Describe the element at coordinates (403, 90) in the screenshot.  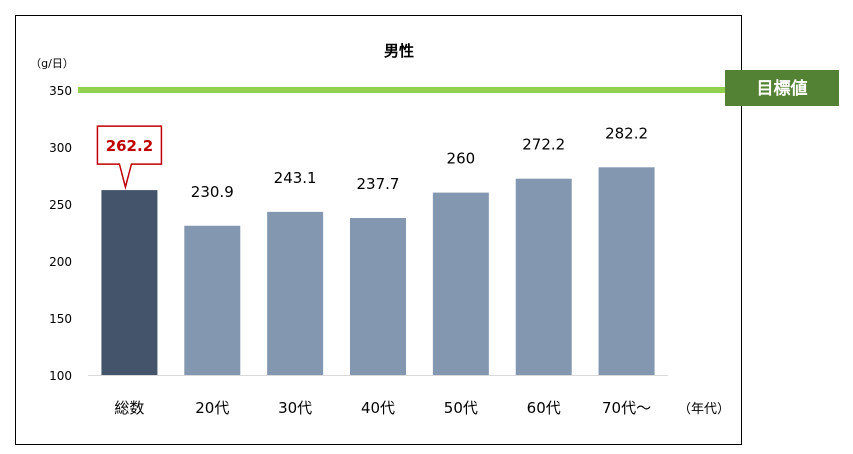
I see `target-line` at that location.